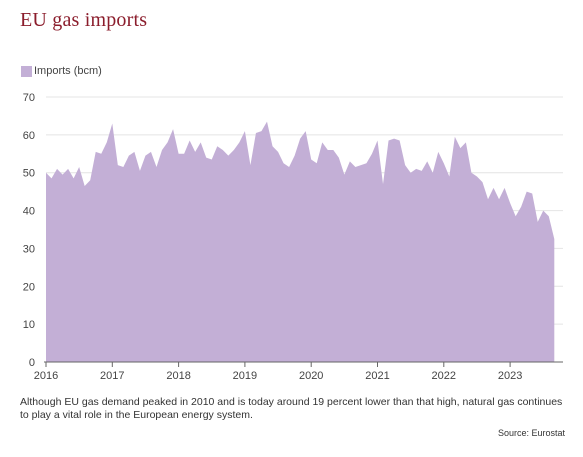 This screenshot has height=457, width=583. Describe the element at coordinates (29, 174) in the screenshot. I see `y-tick-label: 50` at that location.